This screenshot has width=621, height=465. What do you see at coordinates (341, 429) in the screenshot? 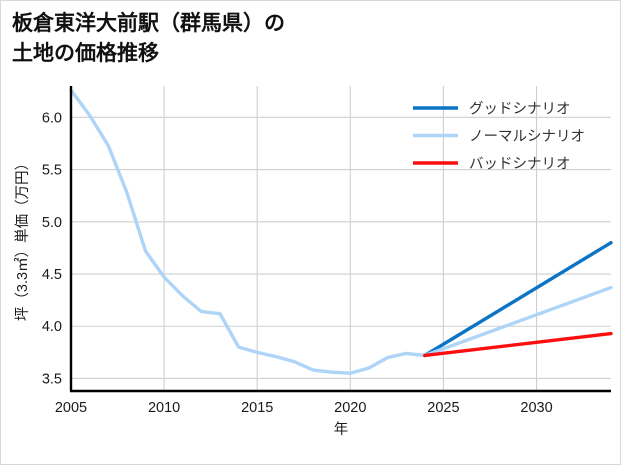
I see `x-axis-title: 年` at bounding box center [341, 429].